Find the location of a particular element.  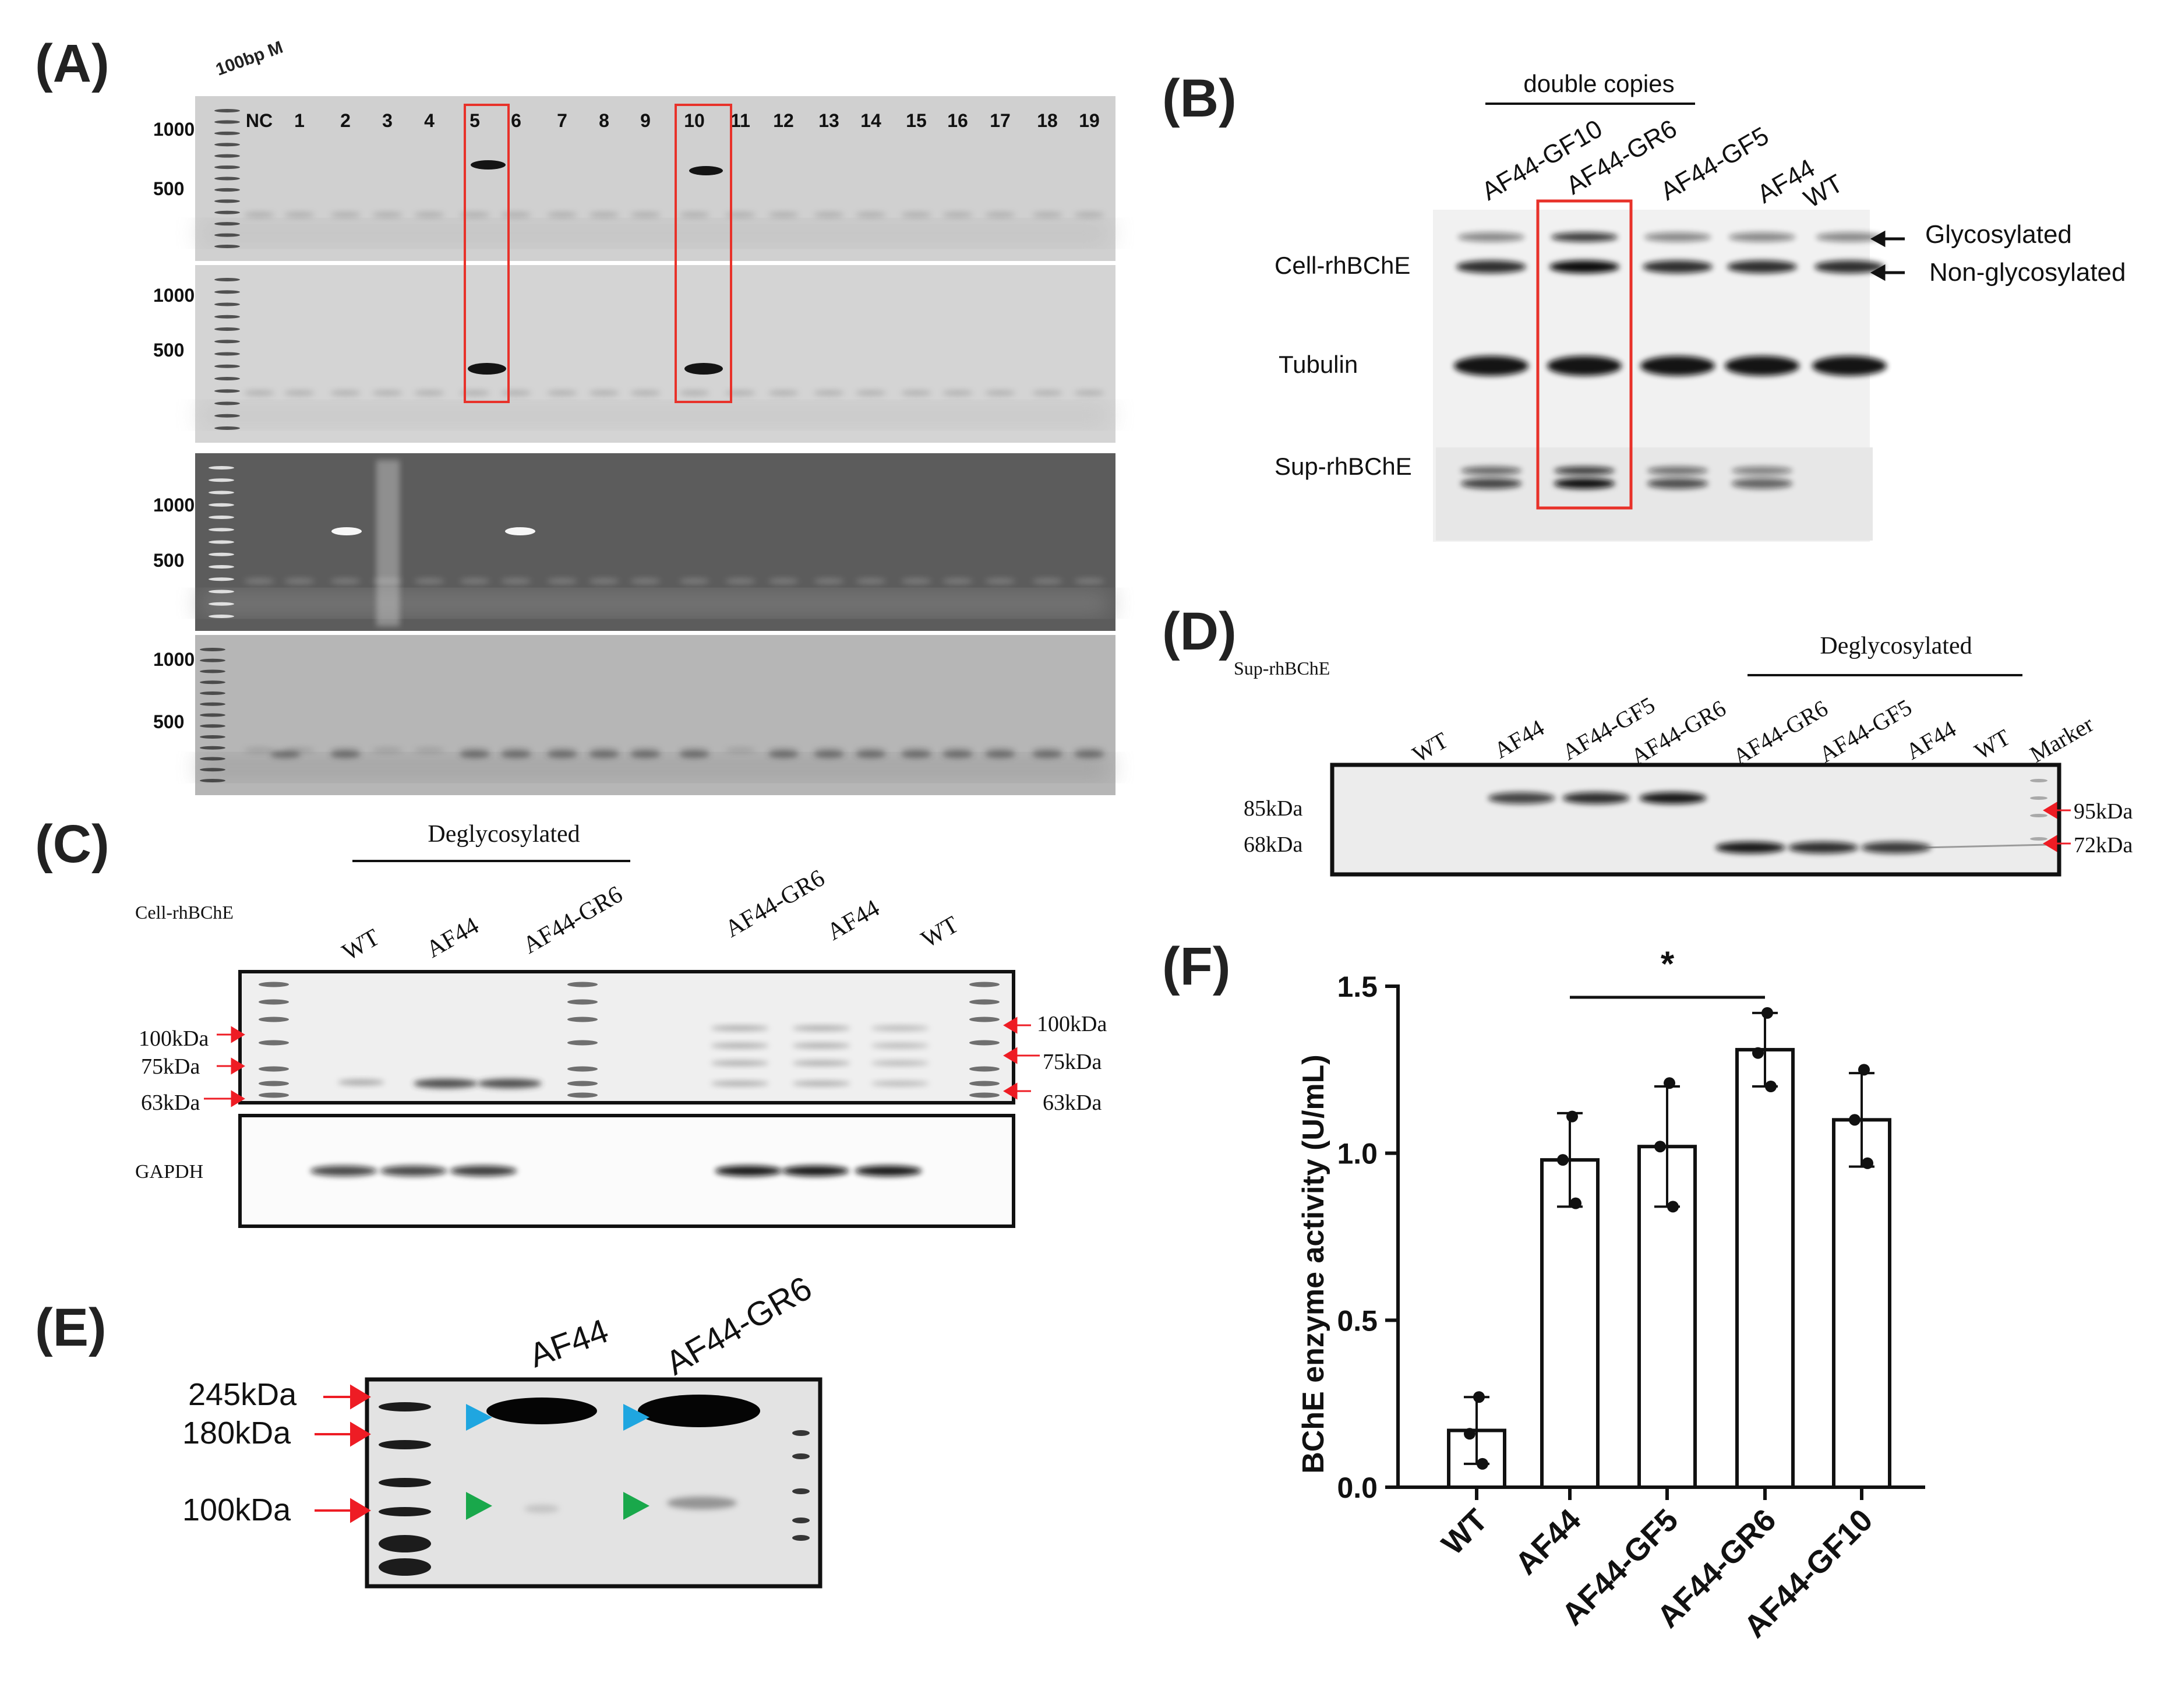

lane-label-c: AF44-GR6 is located at coordinates (572, 920).